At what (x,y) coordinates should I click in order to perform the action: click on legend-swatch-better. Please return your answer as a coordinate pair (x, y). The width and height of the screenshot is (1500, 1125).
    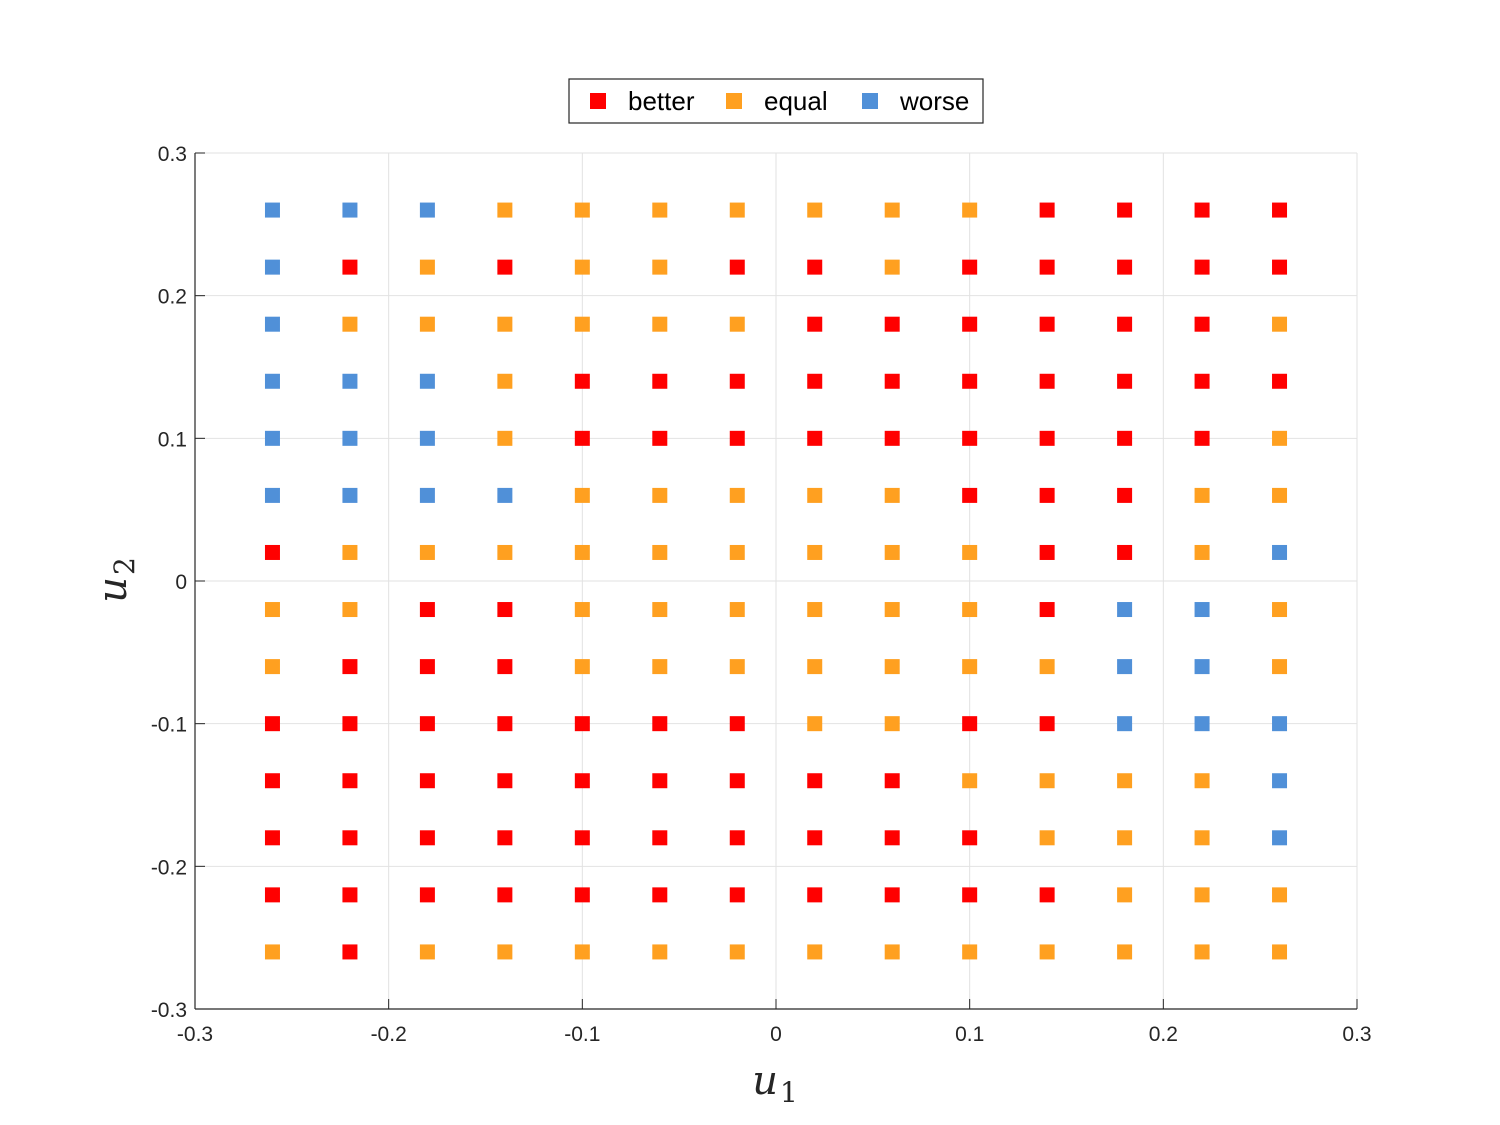
    Looking at the image, I should click on (598, 101).